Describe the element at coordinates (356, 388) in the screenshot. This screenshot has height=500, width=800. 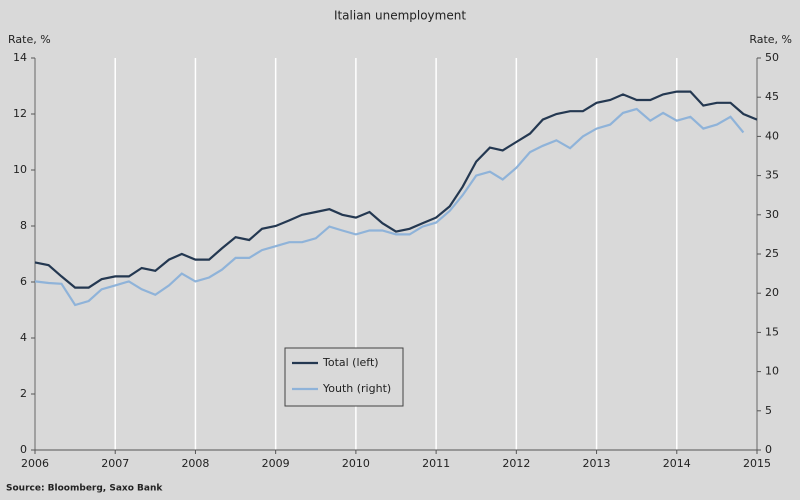
I see `legend-label: Youth (right)` at that location.